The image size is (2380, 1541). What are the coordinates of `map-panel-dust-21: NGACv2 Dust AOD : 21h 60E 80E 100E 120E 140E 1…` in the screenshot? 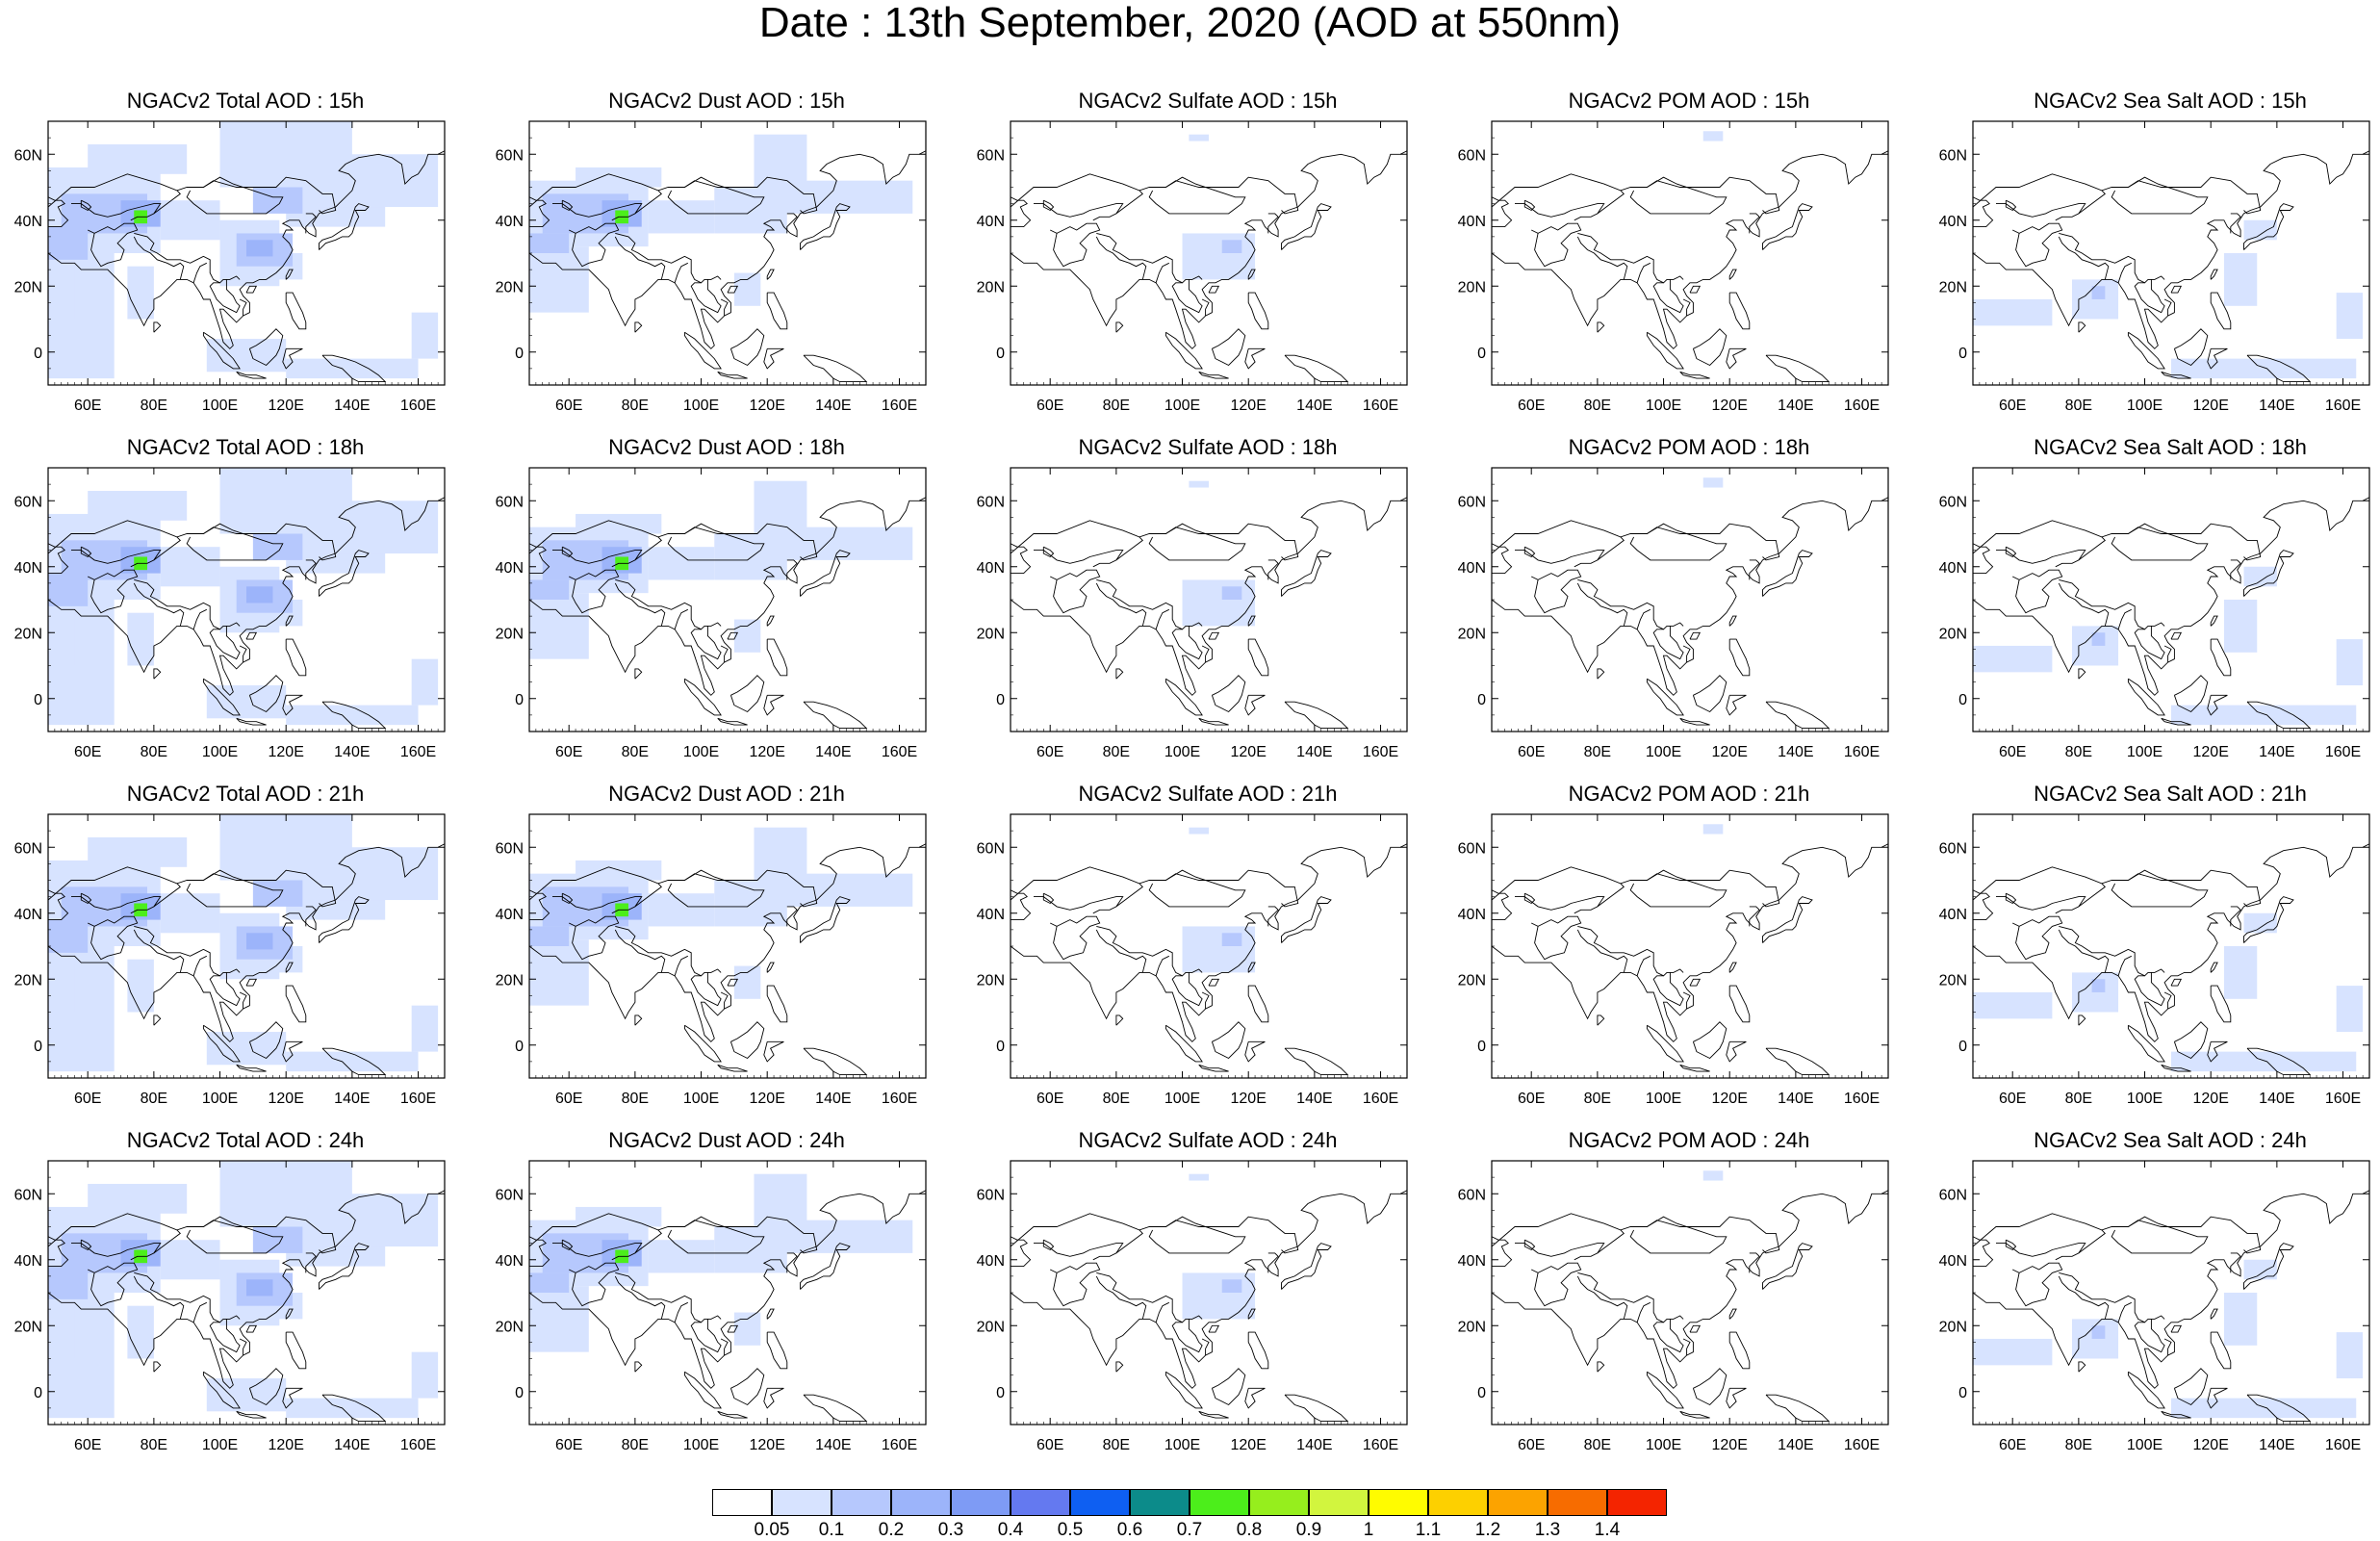 It's located at (708, 955).